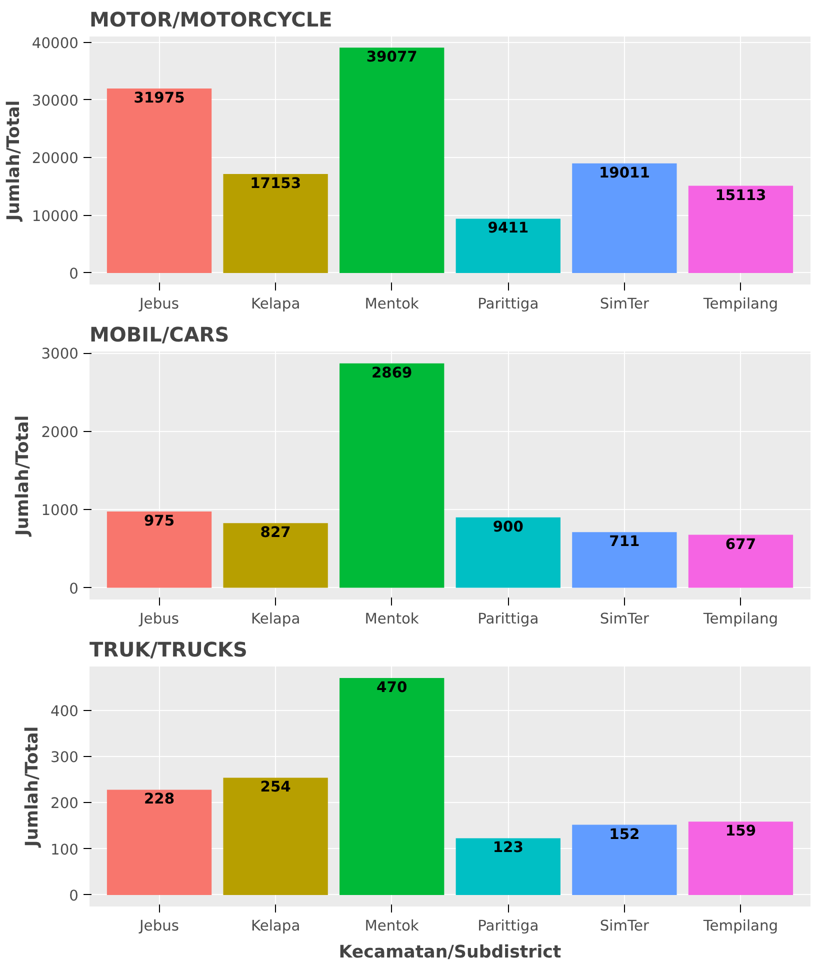 This screenshot has width=821, height=974. I want to click on chart-title: TRUK/TRUCKS, so click(169, 650).